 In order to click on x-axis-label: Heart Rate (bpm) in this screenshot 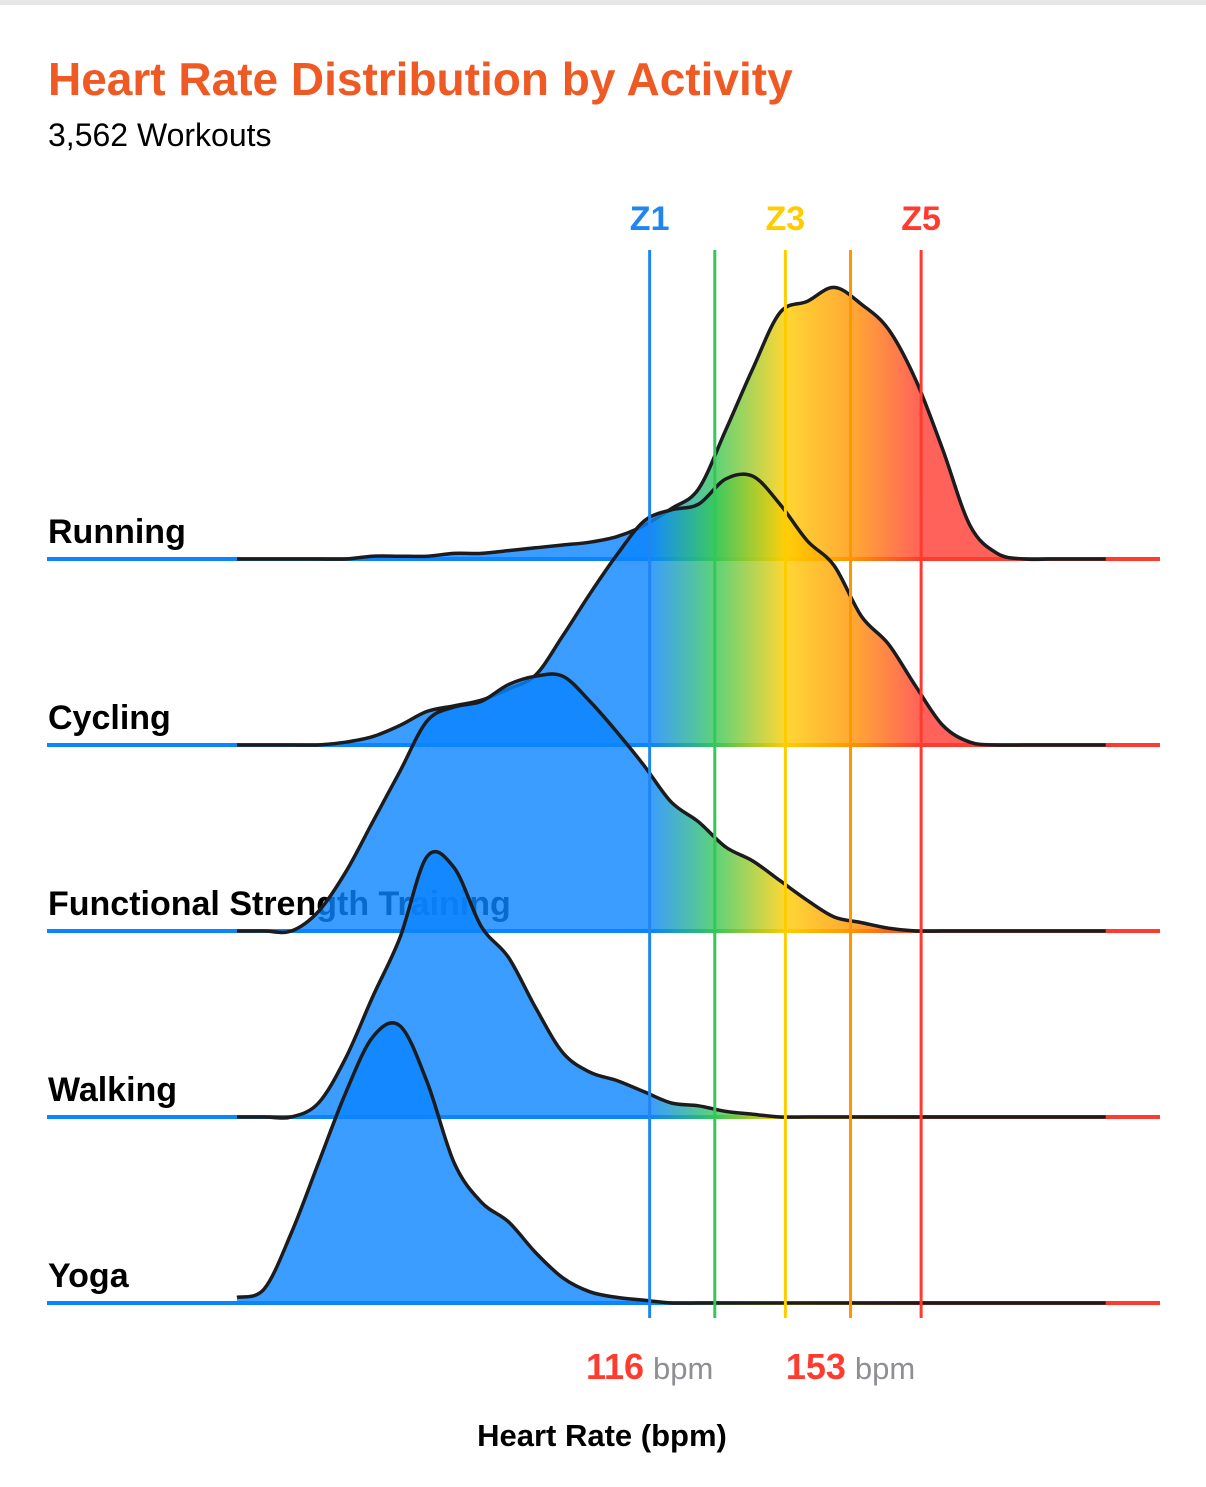, I will do `click(602, 1435)`.